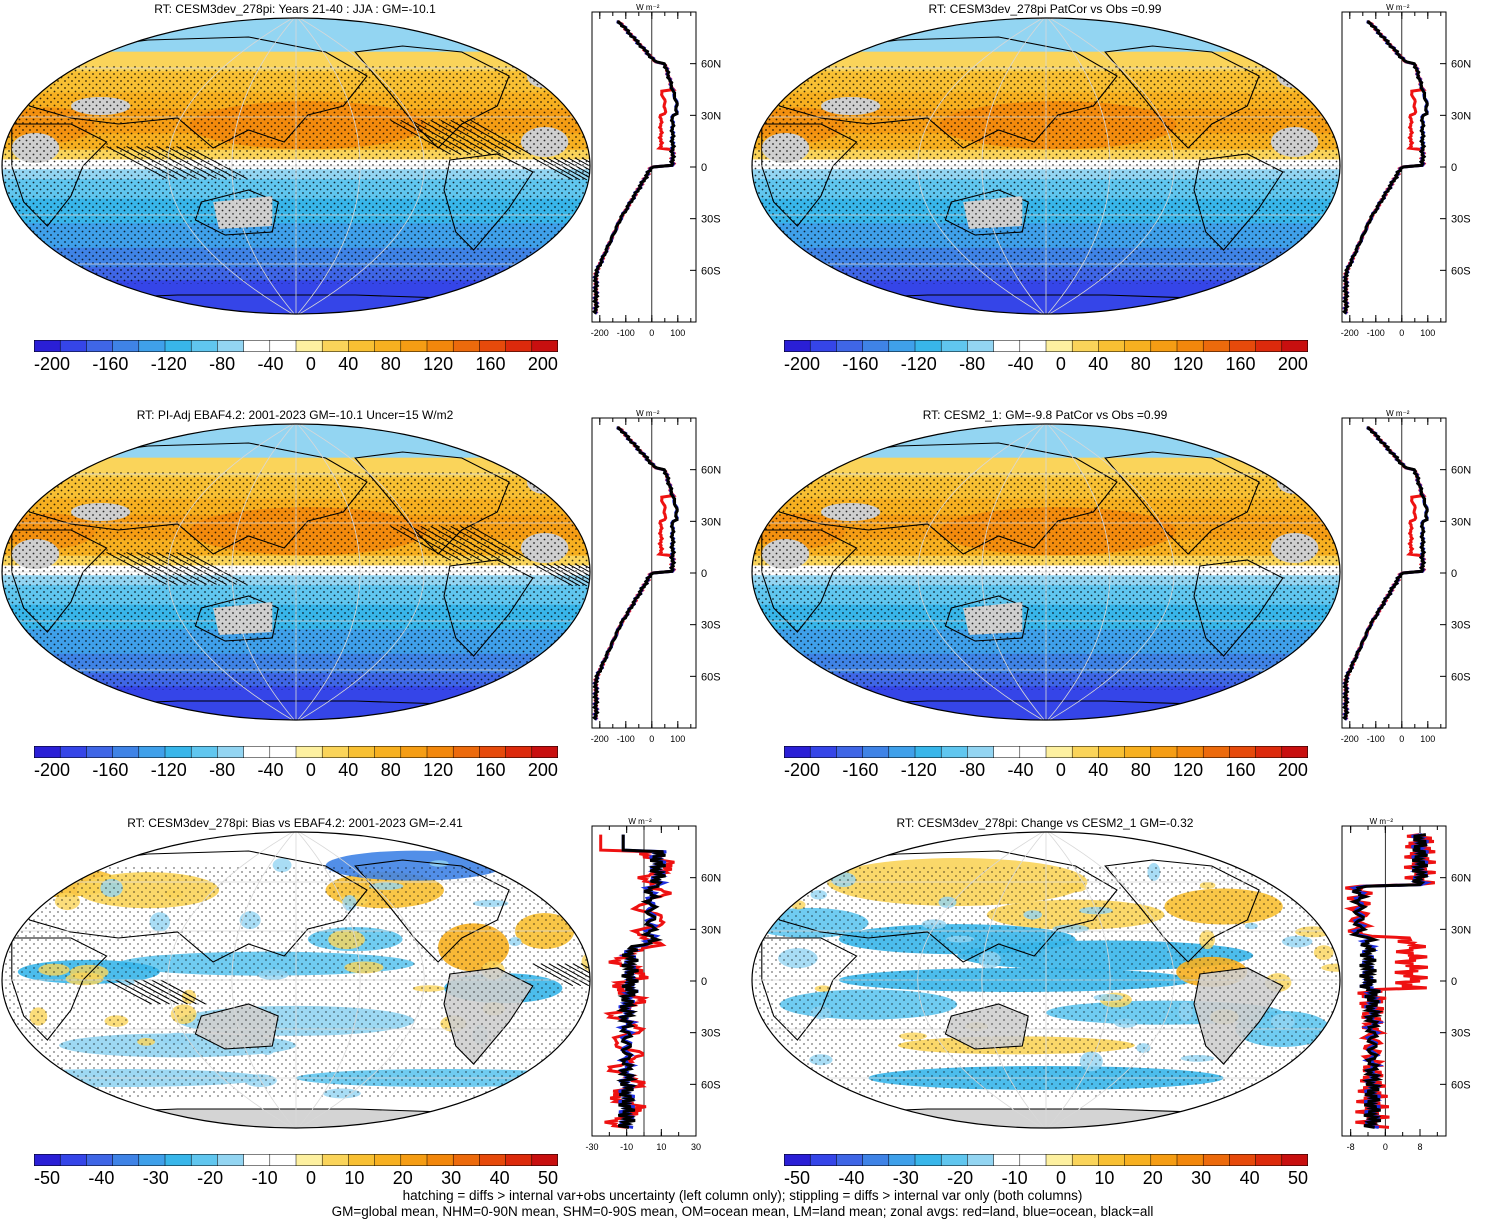 This screenshot has width=1485, height=1221. What do you see at coordinates (1419, 1147) in the screenshot?
I see `x-tick-label: 8` at bounding box center [1419, 1147].